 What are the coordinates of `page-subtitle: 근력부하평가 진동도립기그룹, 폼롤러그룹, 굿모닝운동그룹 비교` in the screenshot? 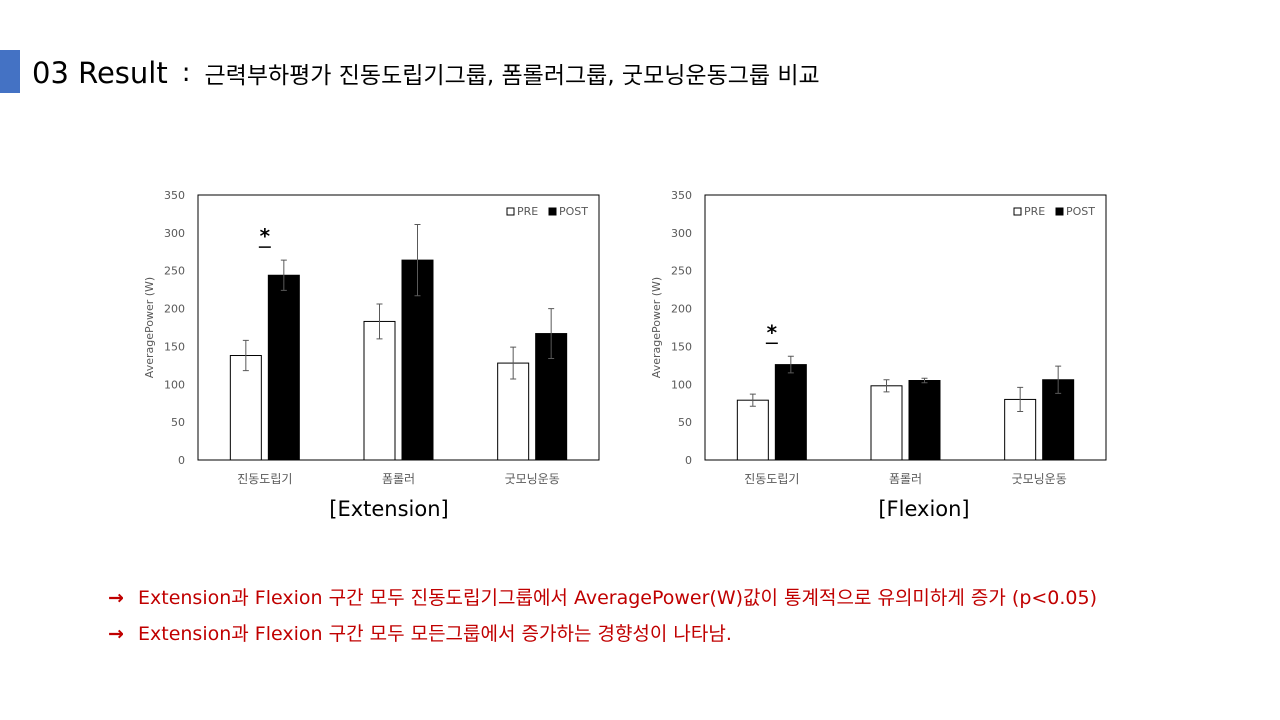 It's located at (512, 76).